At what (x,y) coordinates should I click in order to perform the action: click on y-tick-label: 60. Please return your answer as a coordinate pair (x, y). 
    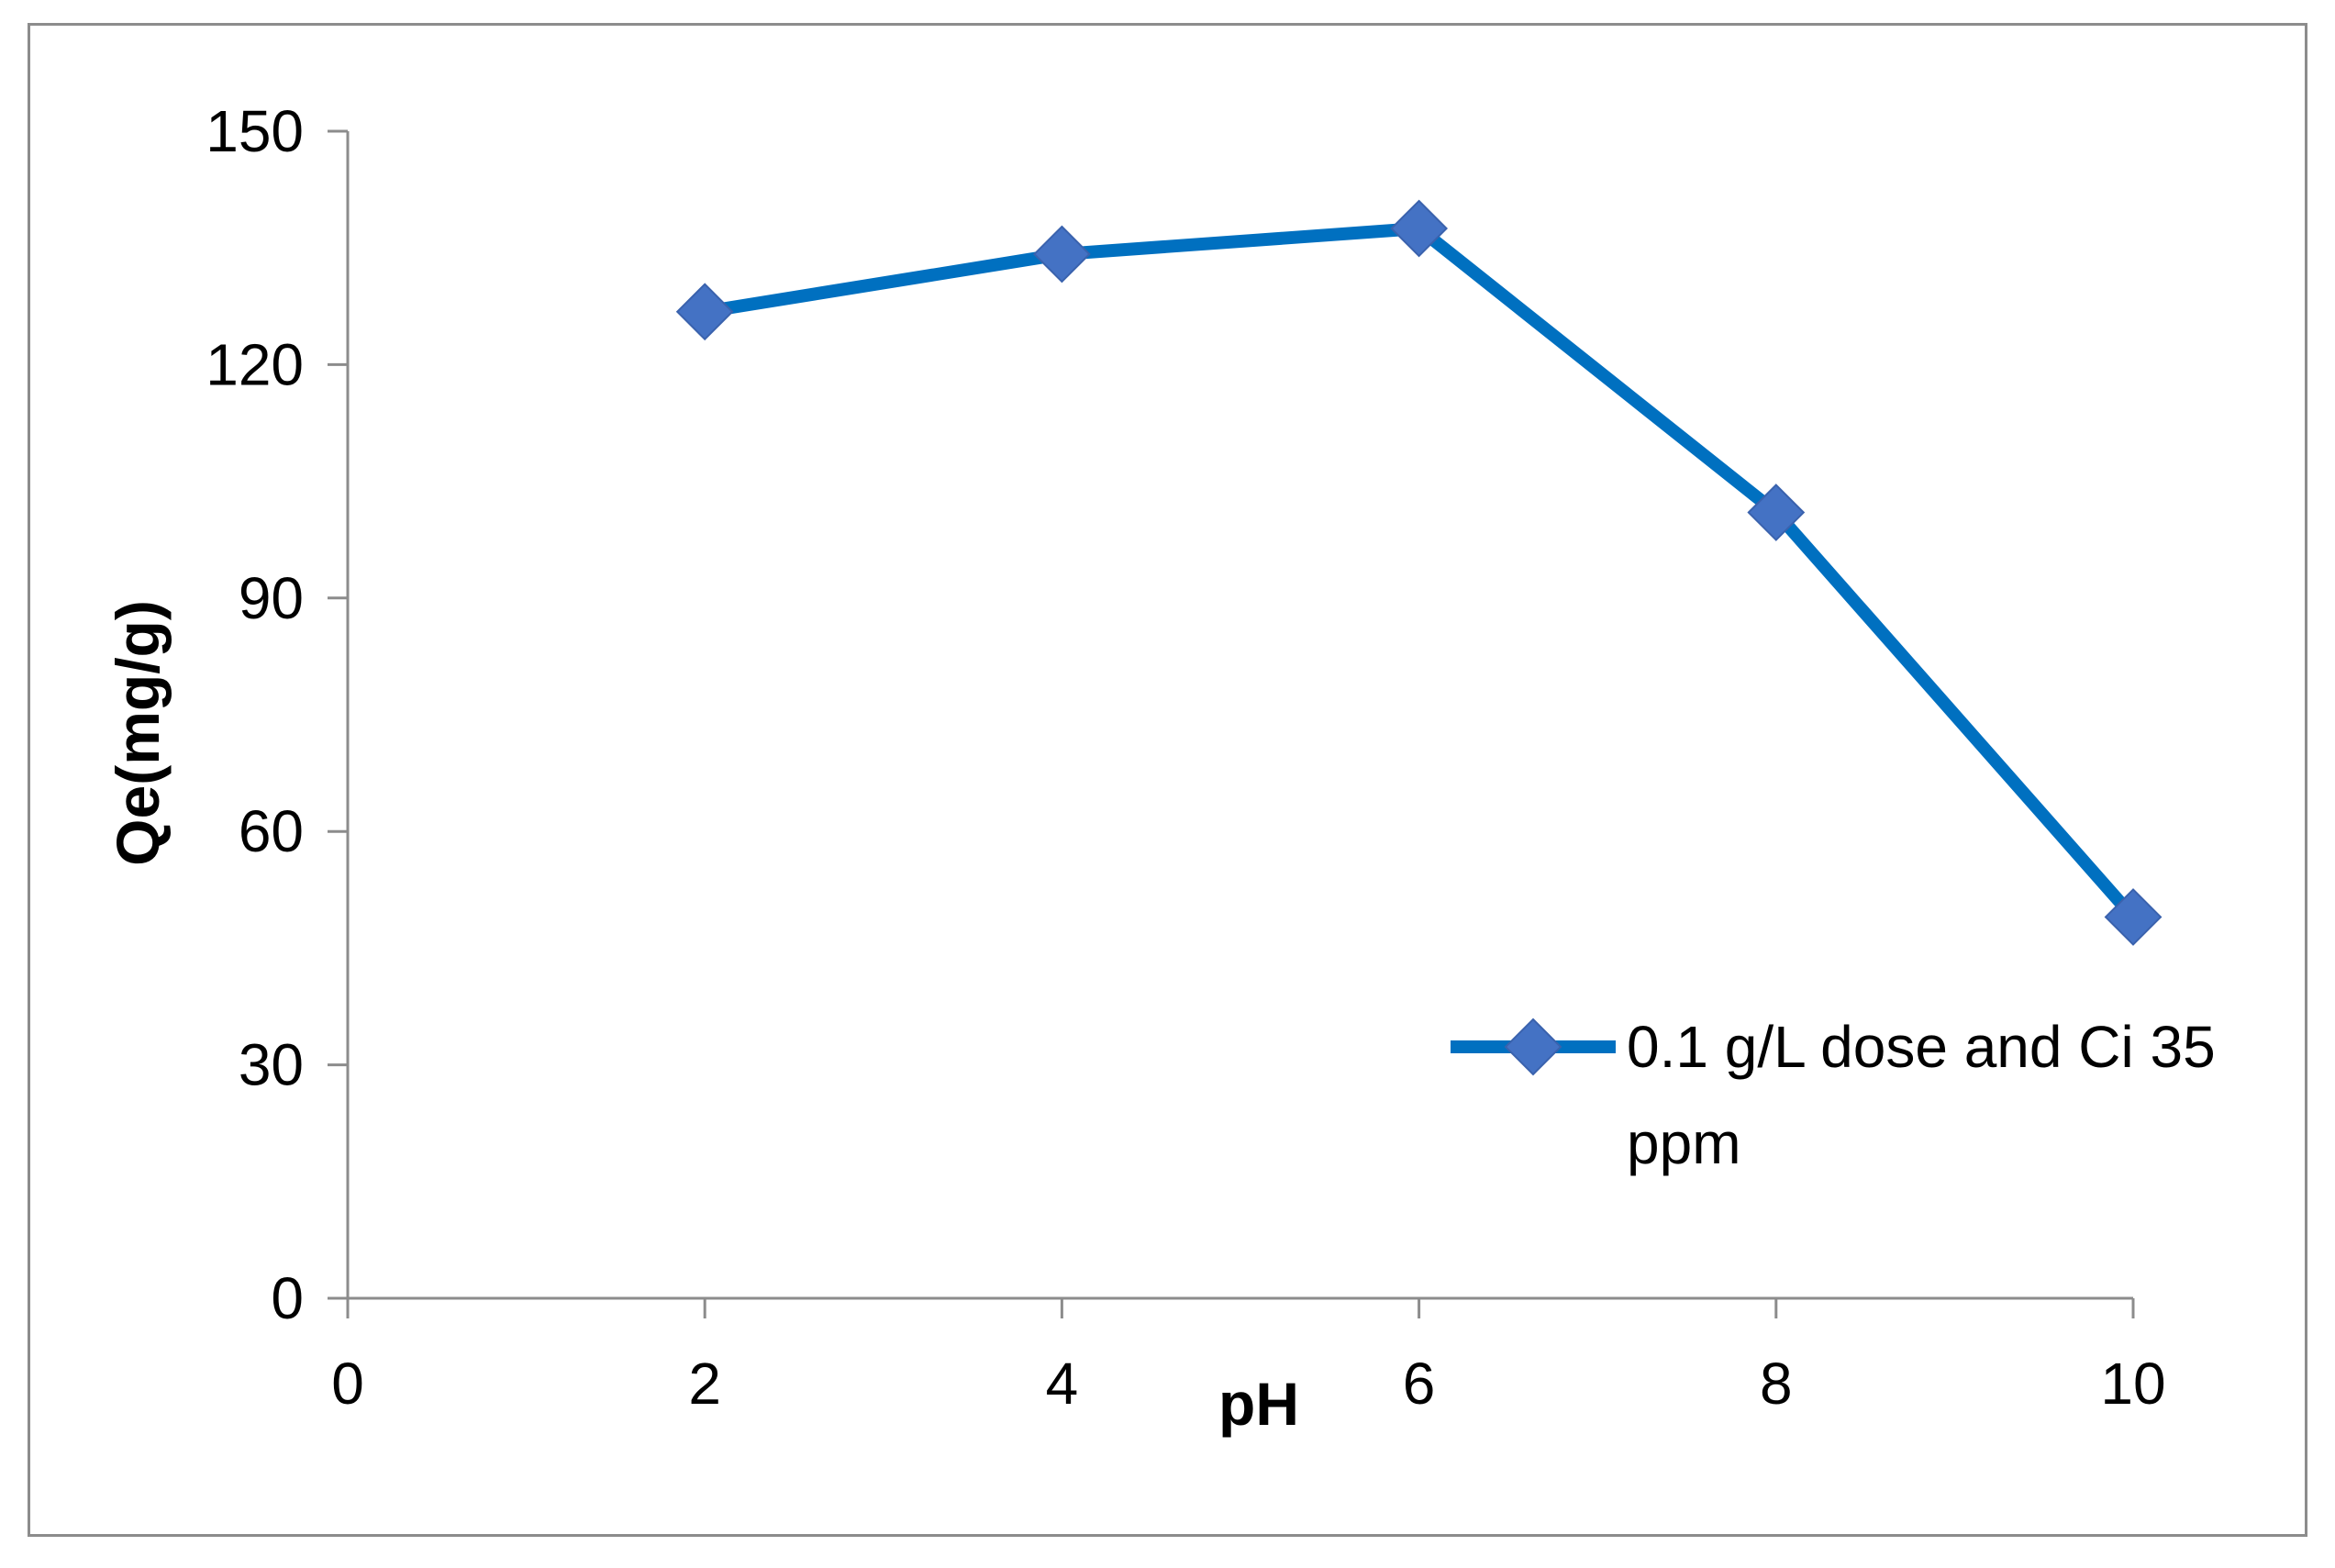
    Looking at the image, I should click on (271, 831).